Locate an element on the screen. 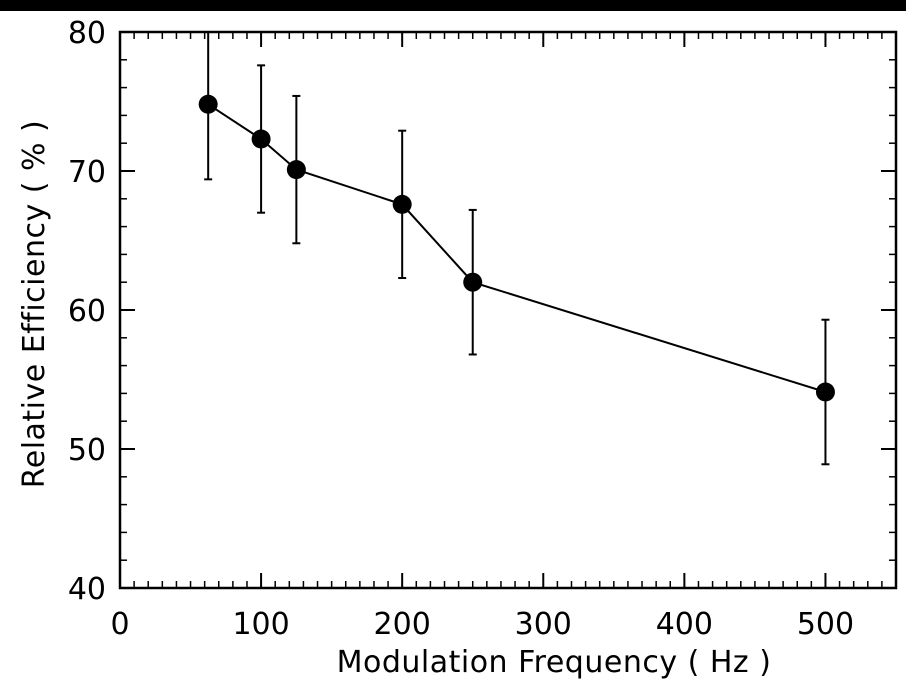  y-tick-label: 70 is located at coordinates (87, 172).